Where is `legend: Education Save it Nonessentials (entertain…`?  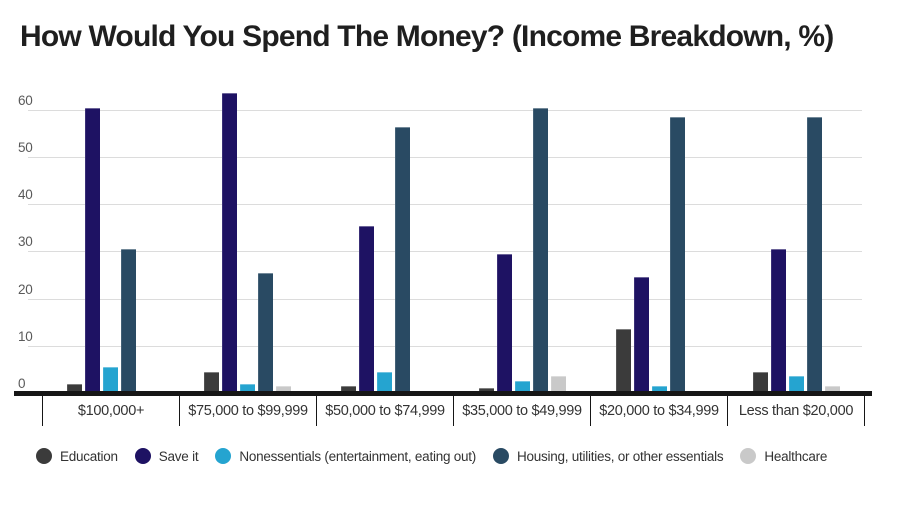 legend: Education Save it Nonessentials (entertain… is located at coordinates (431, 456).